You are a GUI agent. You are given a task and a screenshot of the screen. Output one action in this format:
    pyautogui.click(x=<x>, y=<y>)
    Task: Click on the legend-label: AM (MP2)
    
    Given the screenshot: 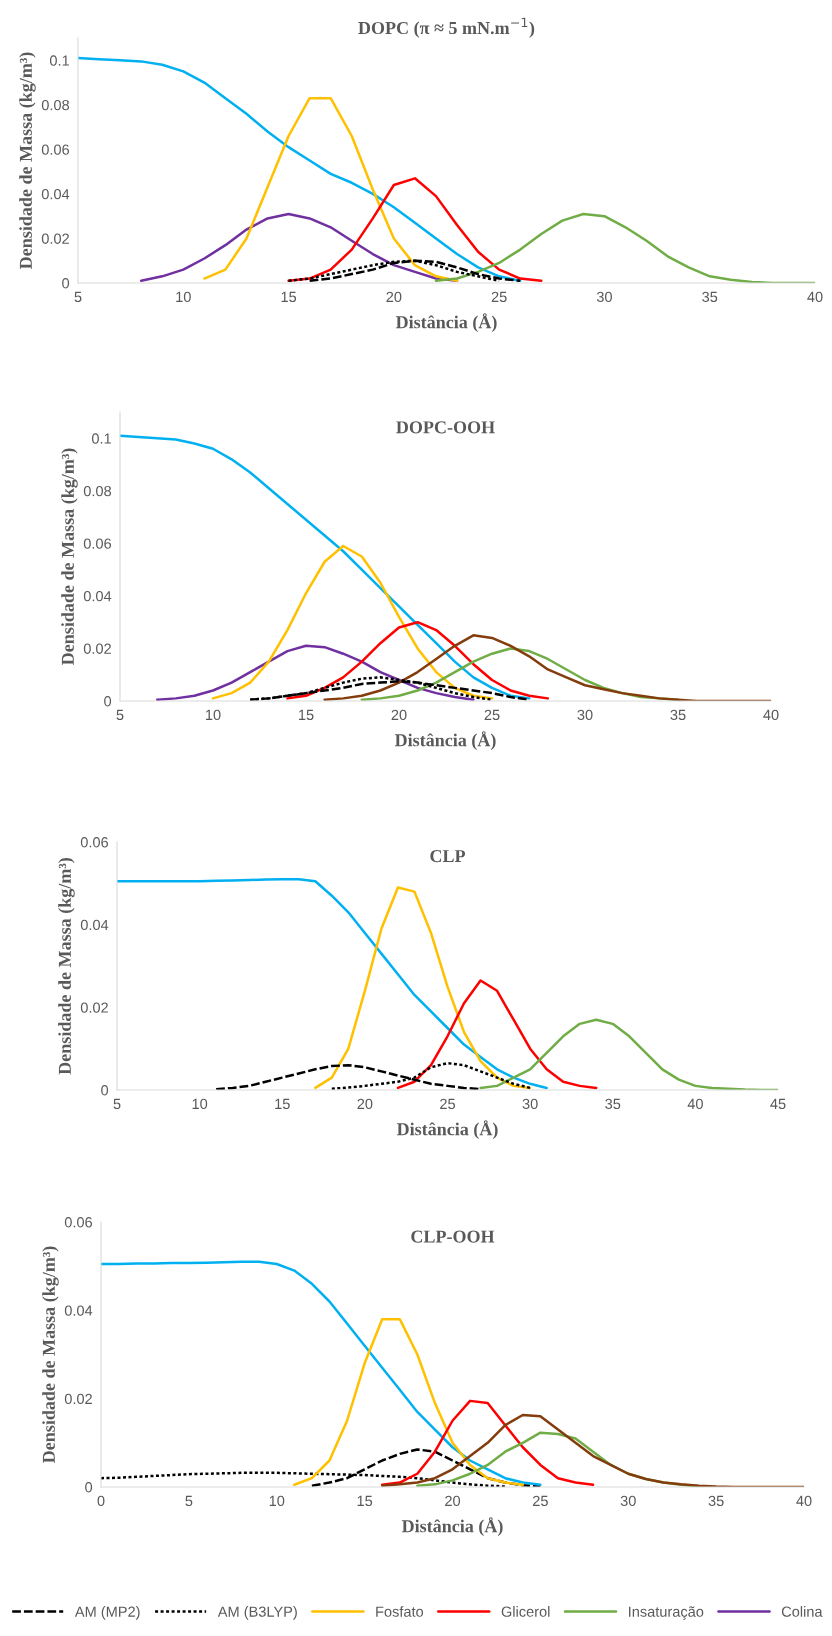 What is the action you would take?
    pyautogui.click(x=107, y=1613)
    